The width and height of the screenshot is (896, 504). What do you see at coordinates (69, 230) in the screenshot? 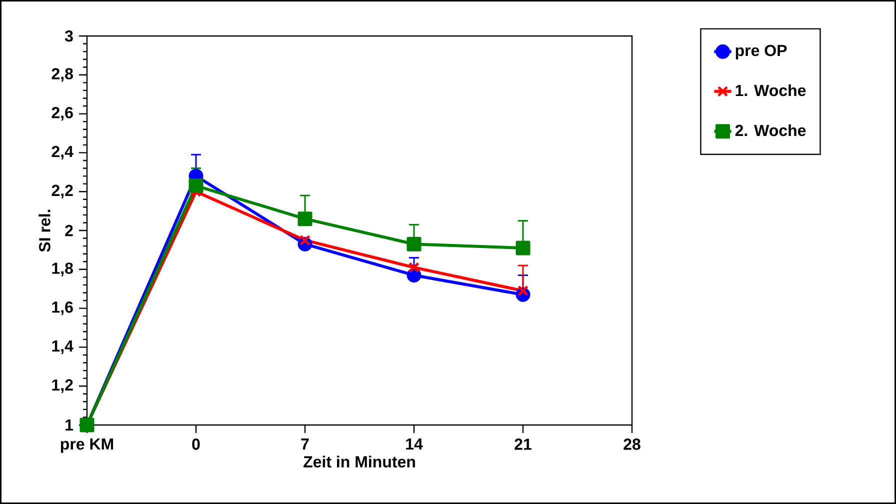
I see `y-tick-label: 2` at bounding box center [69, 230].